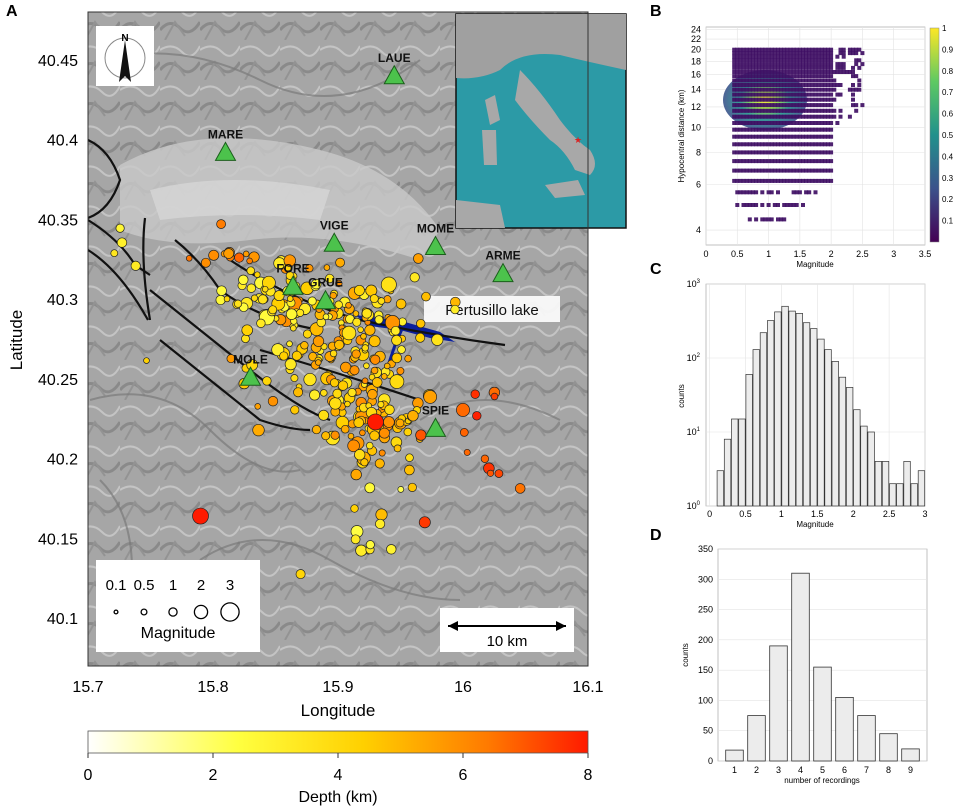 The height and width of the screenshot is (809, 955). I want to click on mag-hist-bar, so click(914, 495).